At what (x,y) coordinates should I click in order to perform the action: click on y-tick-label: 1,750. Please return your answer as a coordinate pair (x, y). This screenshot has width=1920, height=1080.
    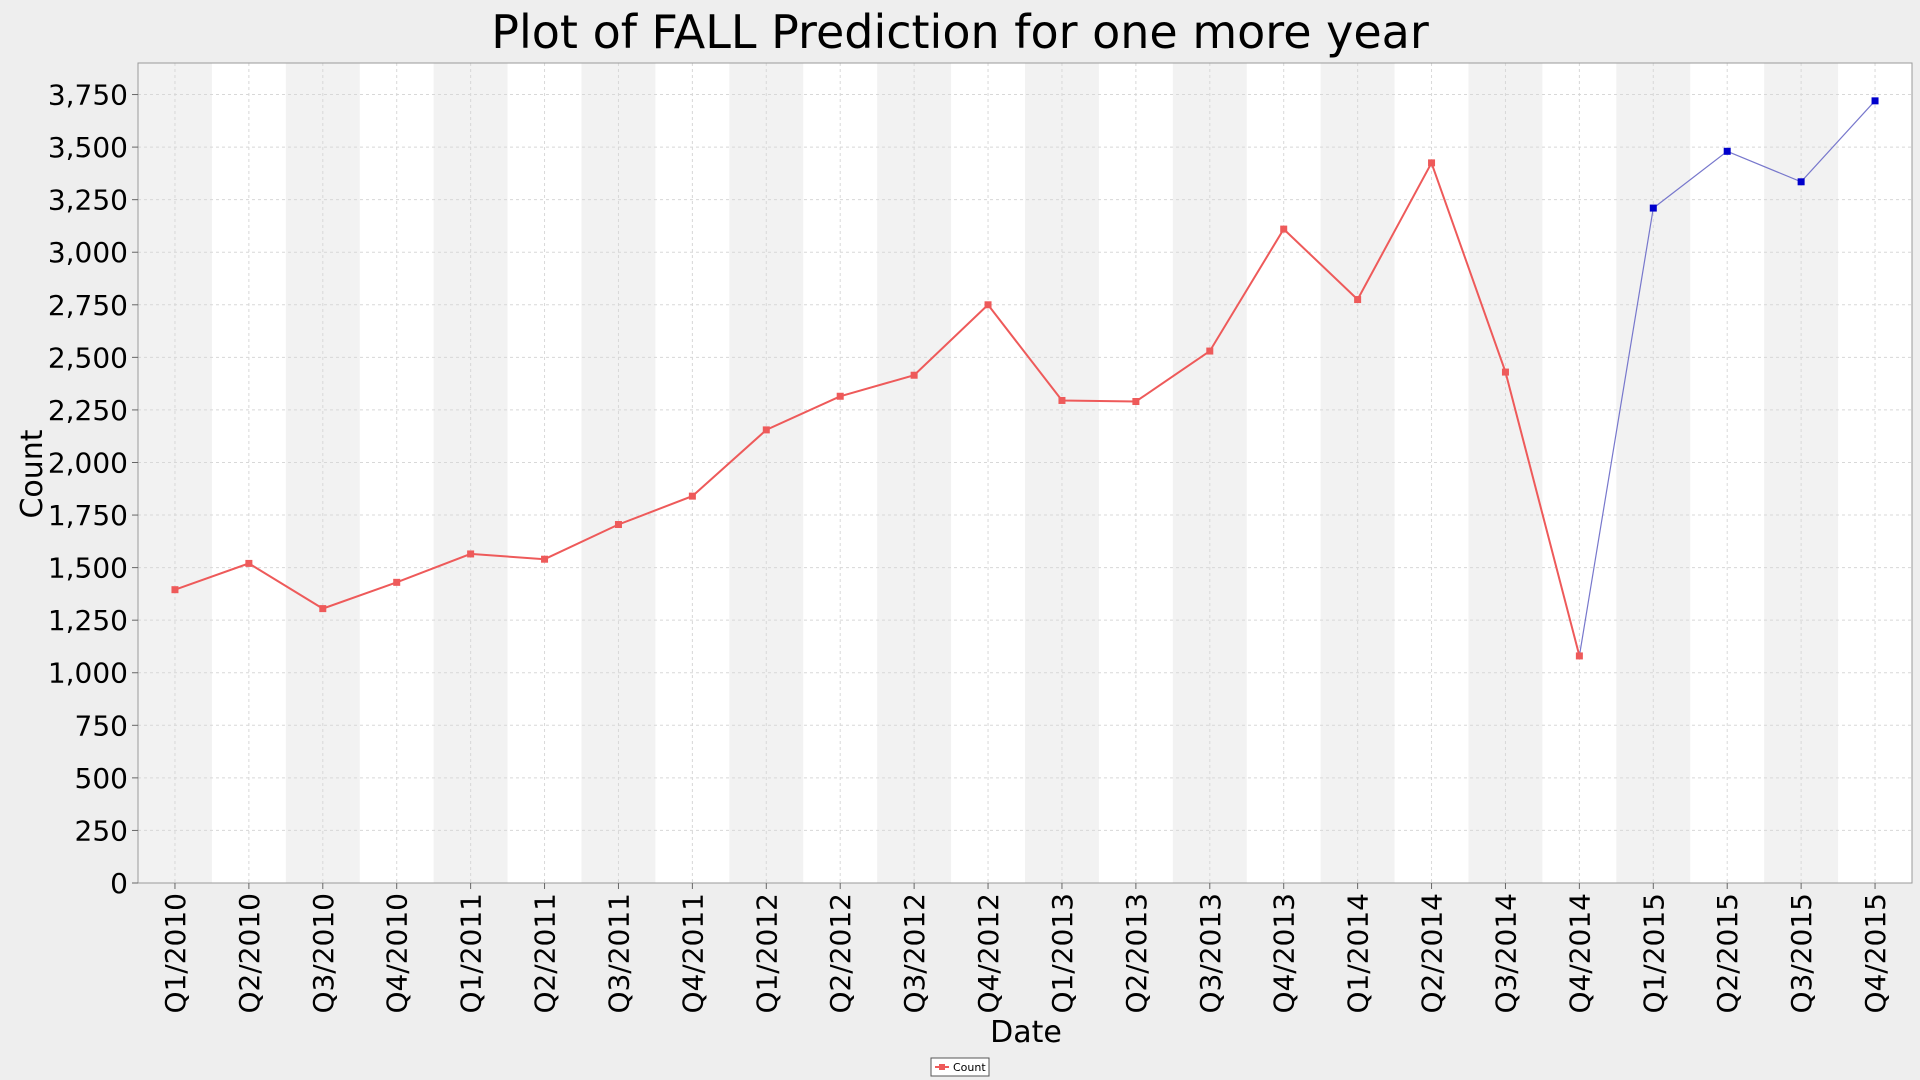
    Looking at the image, I should click on (88, 515).